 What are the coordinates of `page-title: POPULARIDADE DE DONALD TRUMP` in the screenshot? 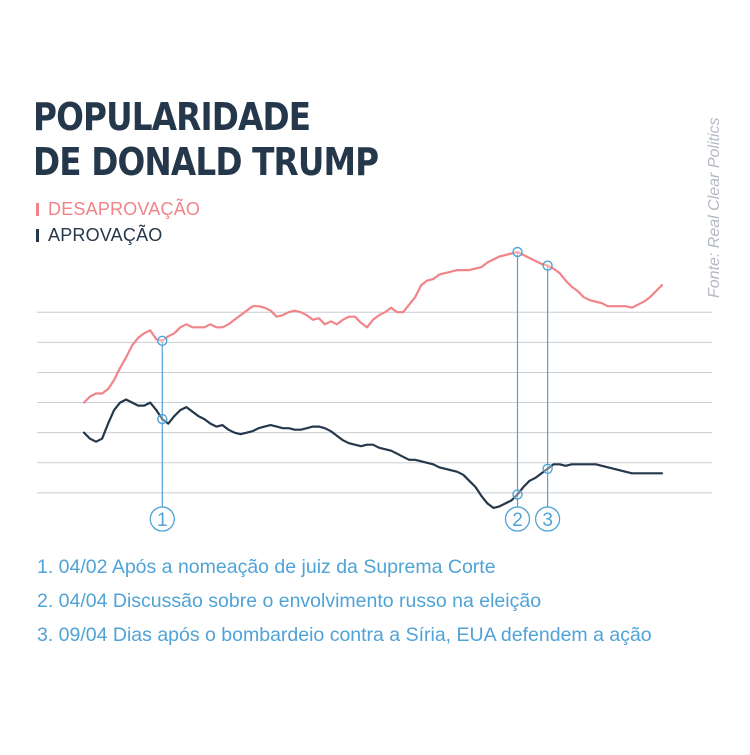 It's located at (206, 140).